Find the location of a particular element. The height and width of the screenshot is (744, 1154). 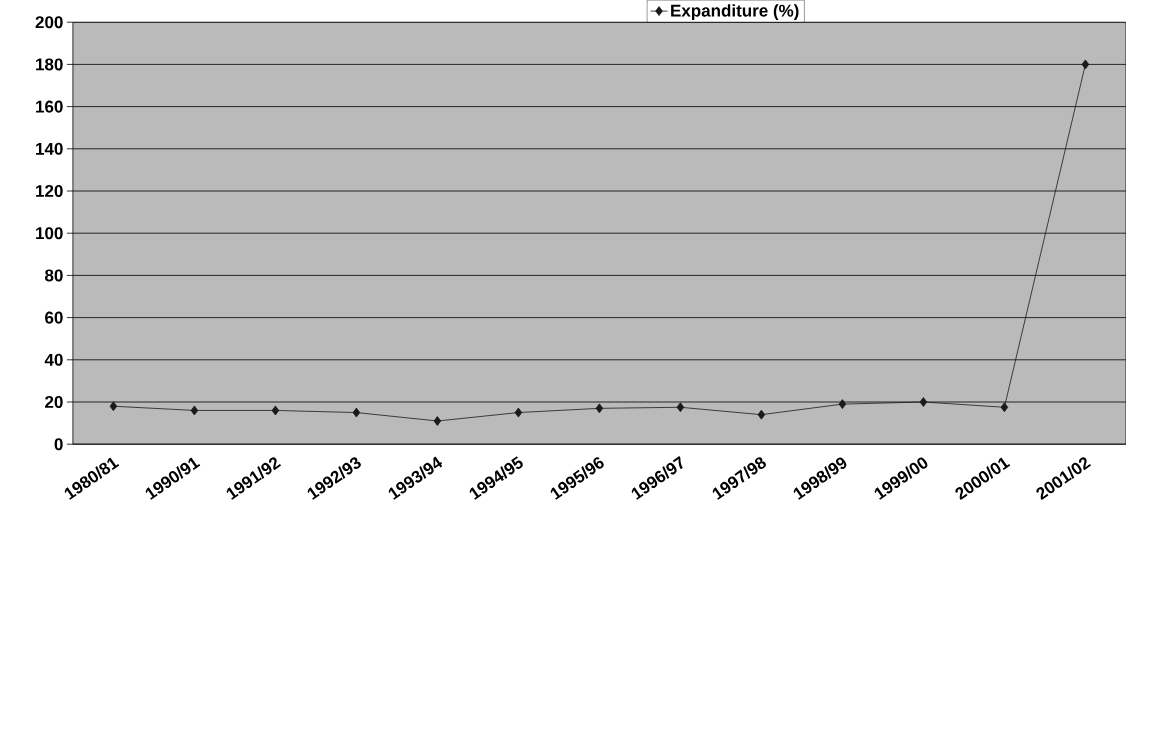

y-tick-label: 20 is located at coordinates (54, 402).